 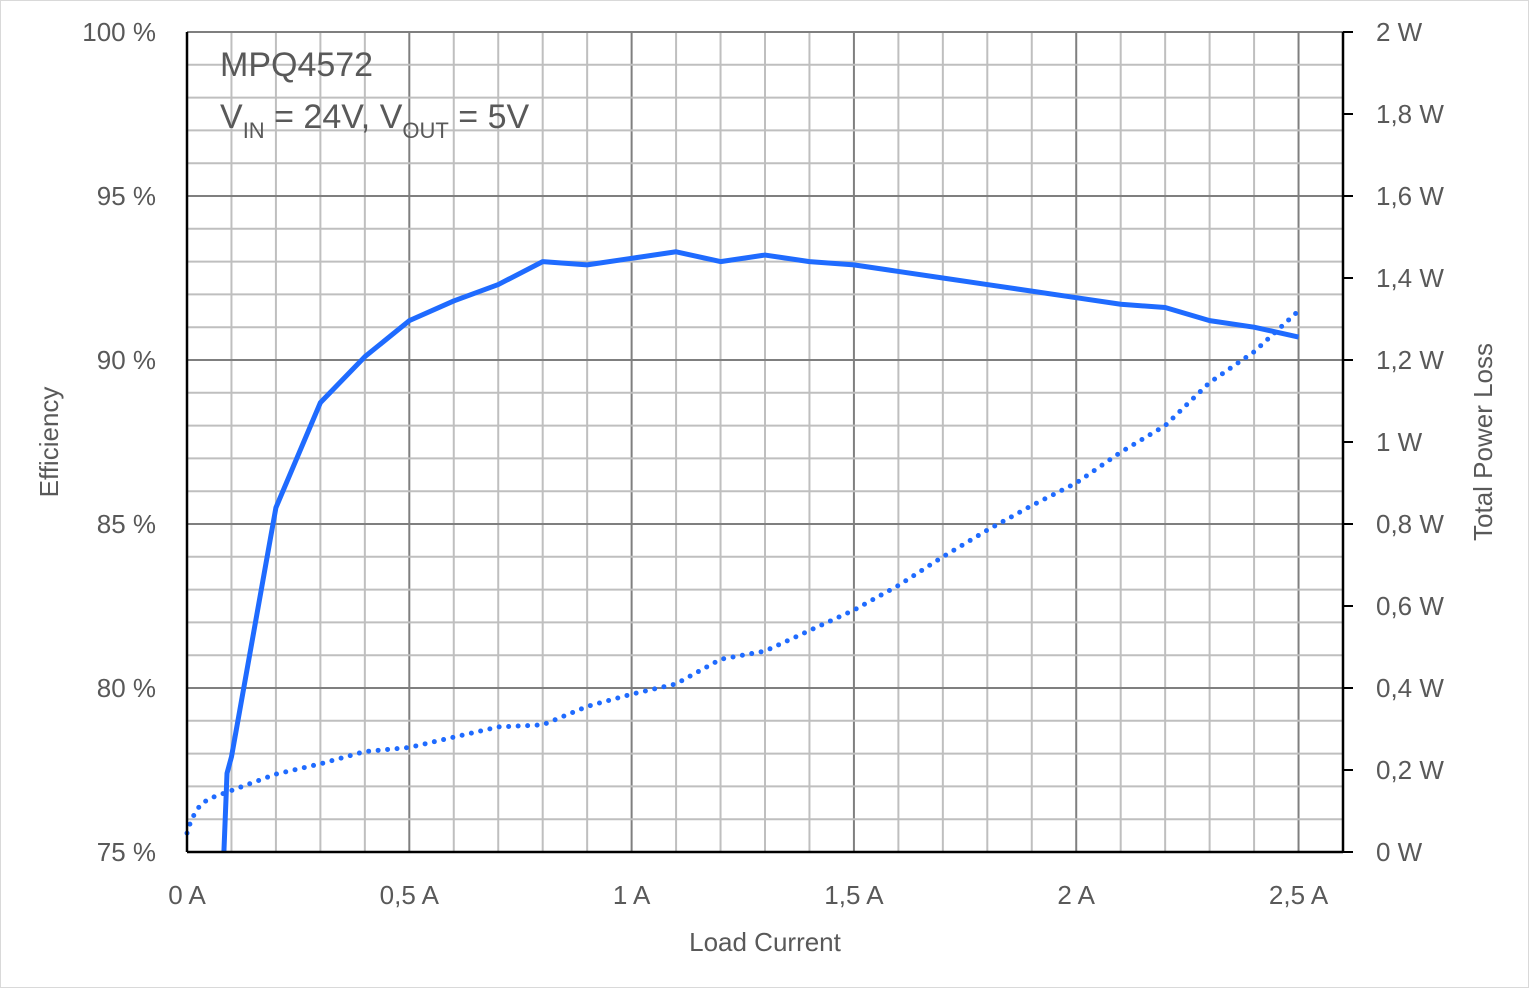 I want to click on y-tick-label: 75 %, so click(x=126, y=852).